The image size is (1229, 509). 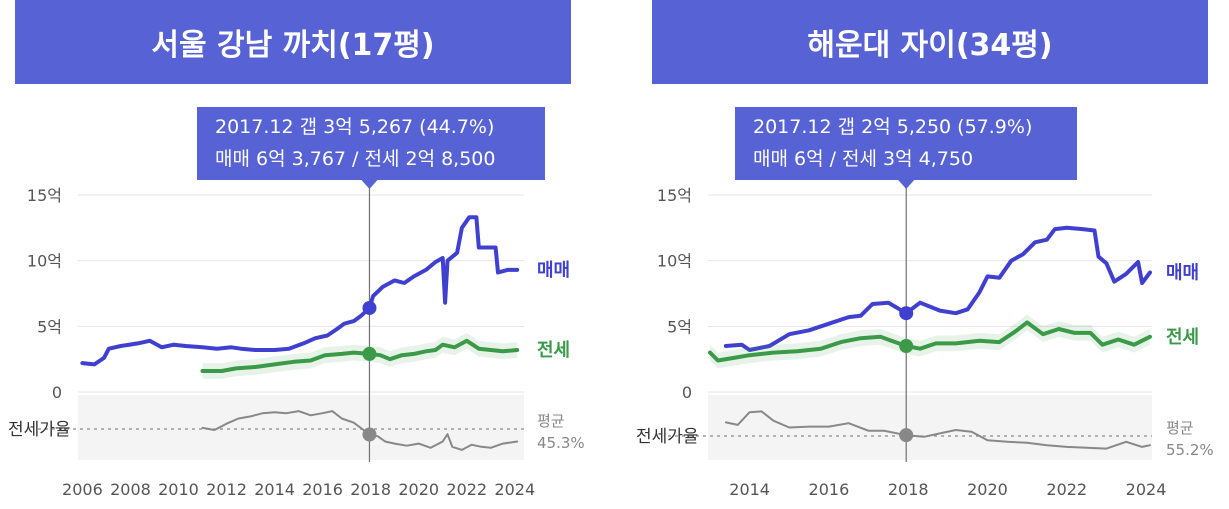 I want to click on chart-title: 서울 강남 까치(17평), so click(x=293, y=42).